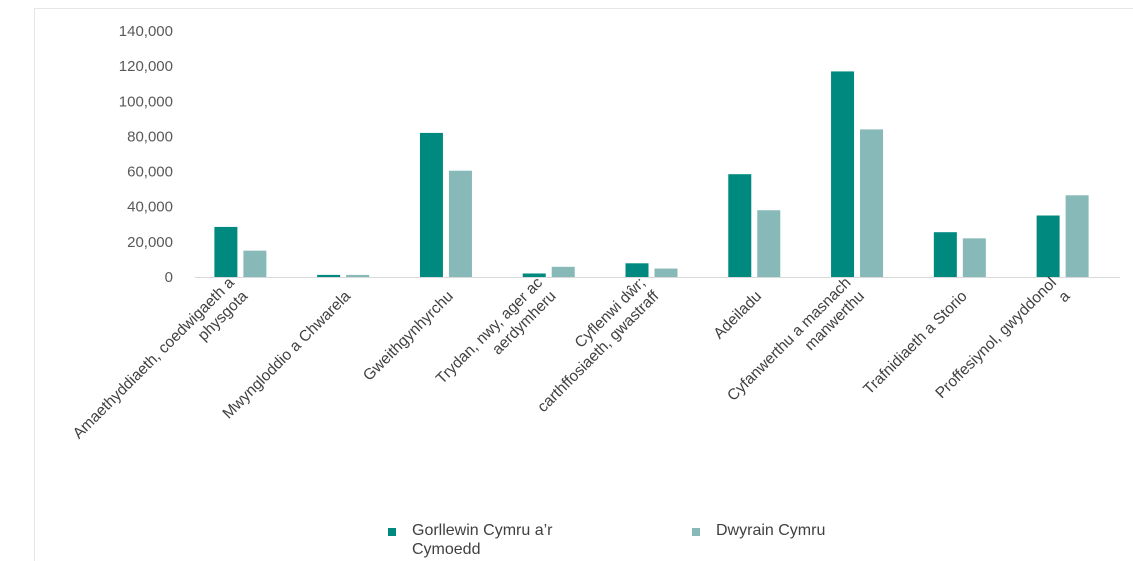 Image resolution: width=1133 pixels, height=561 pixels. What do you see at coordinates (146, 101) in the screenshot?
I see `y-tick-label: 100,000` at bounding box center [146, 101].